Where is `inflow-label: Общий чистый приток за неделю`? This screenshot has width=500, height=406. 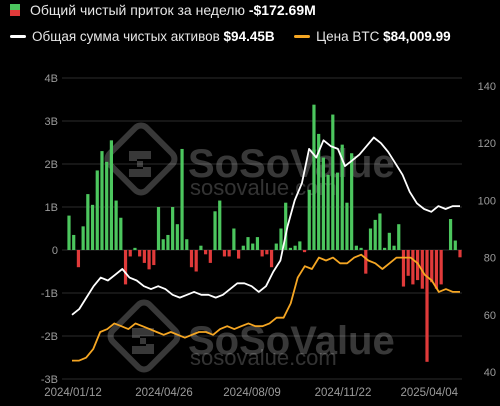
inflow-label: Общий чистый приток за неделю is located at coordinates (137, 10).